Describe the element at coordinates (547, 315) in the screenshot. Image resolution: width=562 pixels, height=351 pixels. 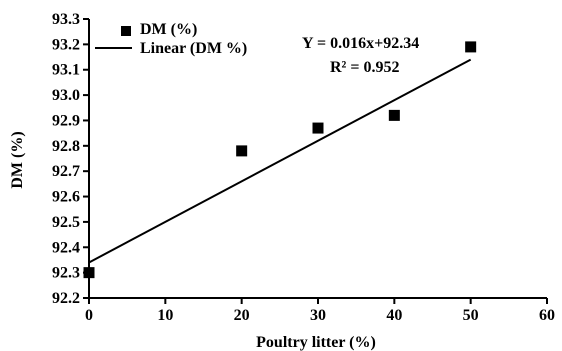
I see `x-tick-label: 60` at that location.